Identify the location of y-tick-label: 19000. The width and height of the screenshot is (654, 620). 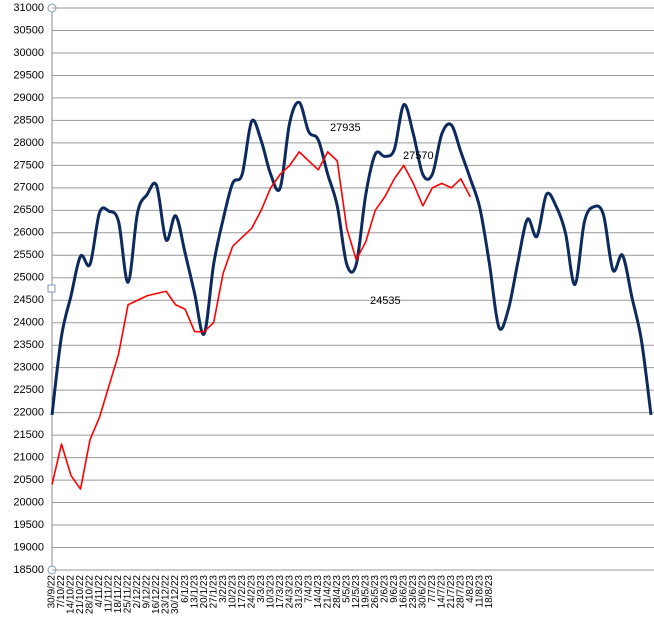
(28, 547).